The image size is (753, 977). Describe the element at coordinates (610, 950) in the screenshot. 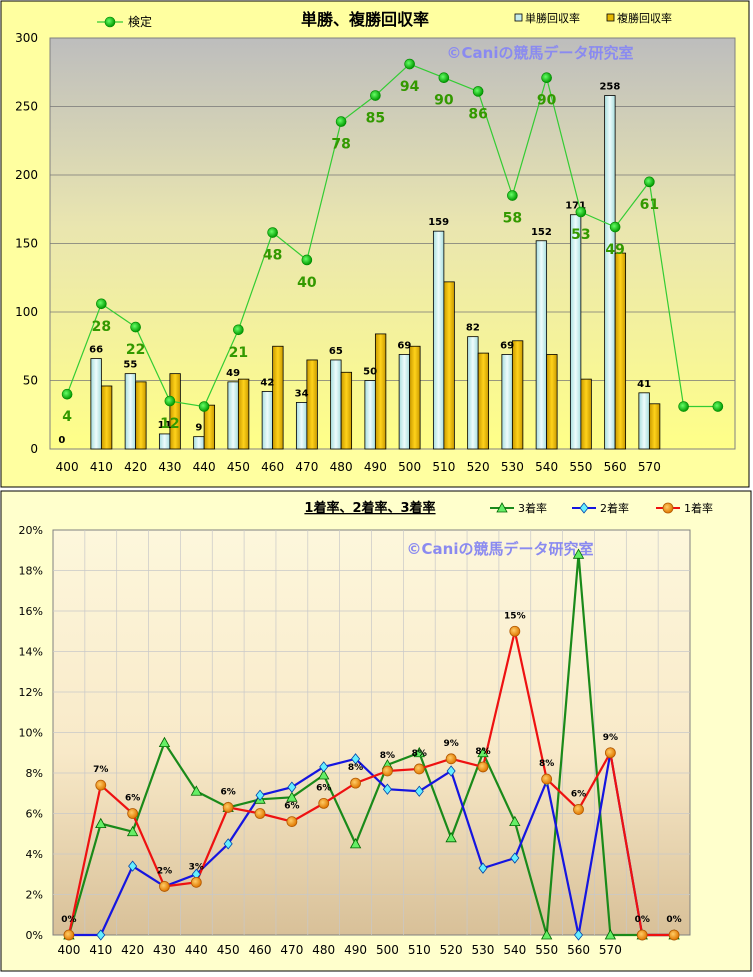

I see `x-tick-label: 570` at that location.